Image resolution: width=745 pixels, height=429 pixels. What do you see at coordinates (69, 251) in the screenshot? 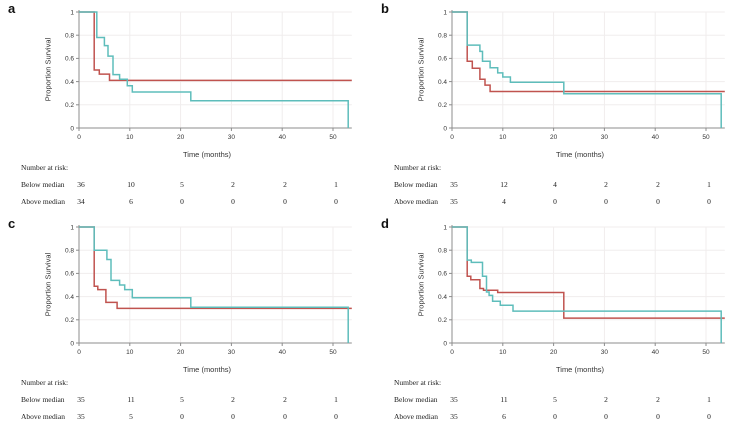
I see `y-tick-label: 0.8` at bounding box center [69, 251].